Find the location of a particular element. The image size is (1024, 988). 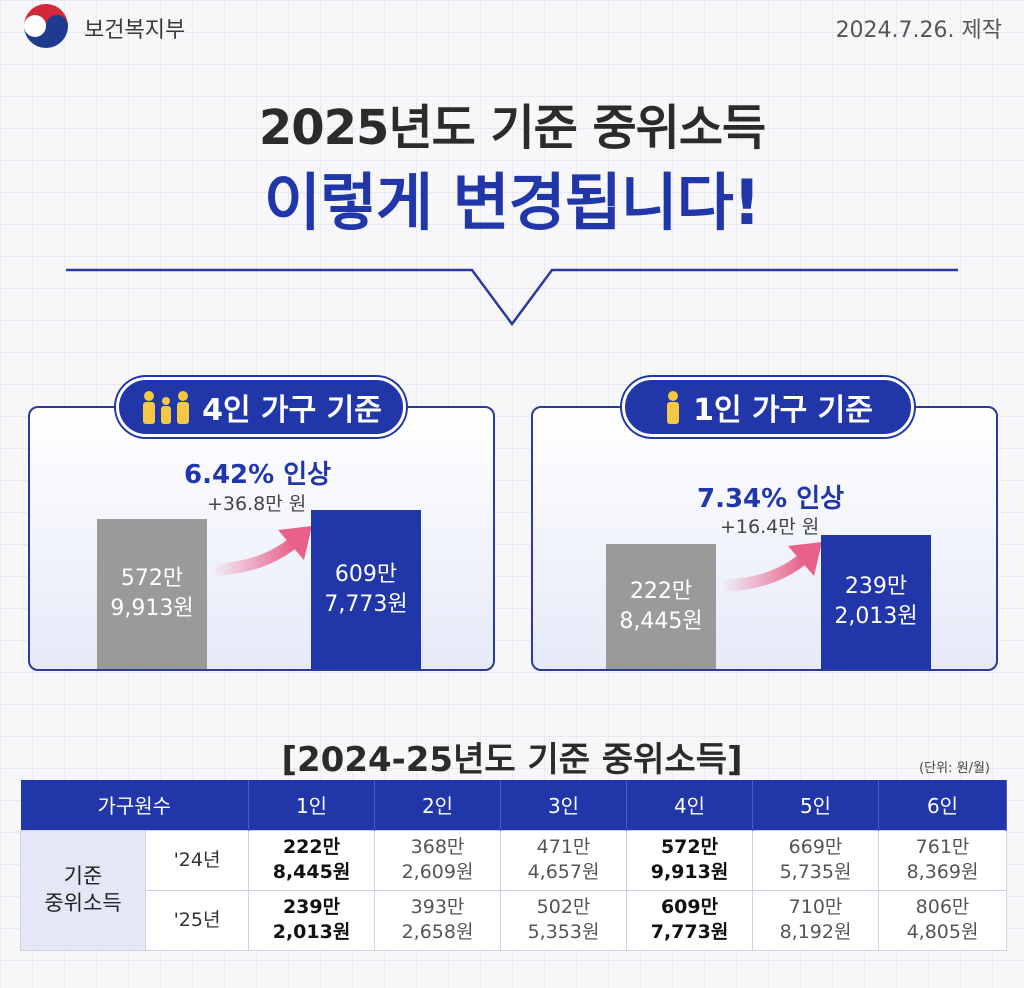

table-cell: 806만 4,805원 is located at coordinates (943, 920).